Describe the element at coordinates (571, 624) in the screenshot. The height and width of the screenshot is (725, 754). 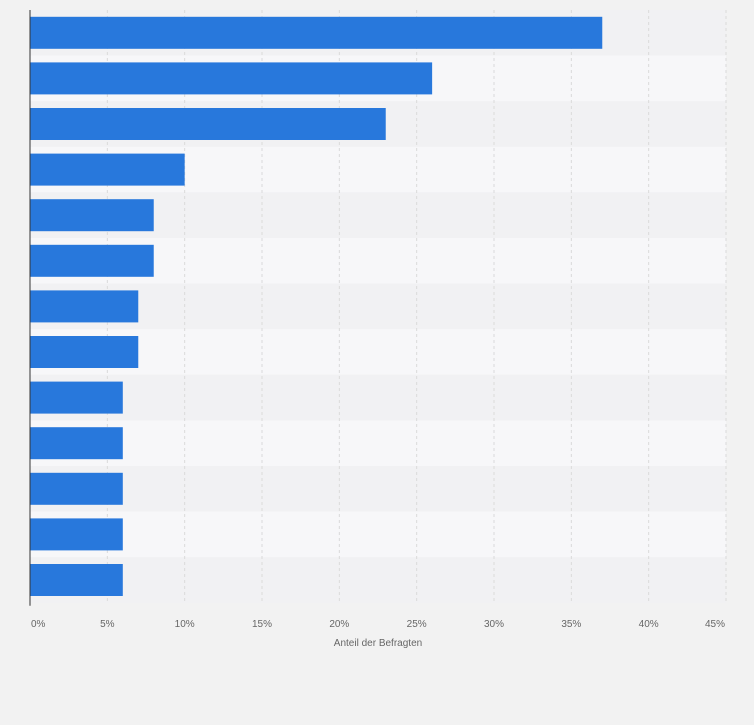
I see `x-tick-label: 35%` at that location.